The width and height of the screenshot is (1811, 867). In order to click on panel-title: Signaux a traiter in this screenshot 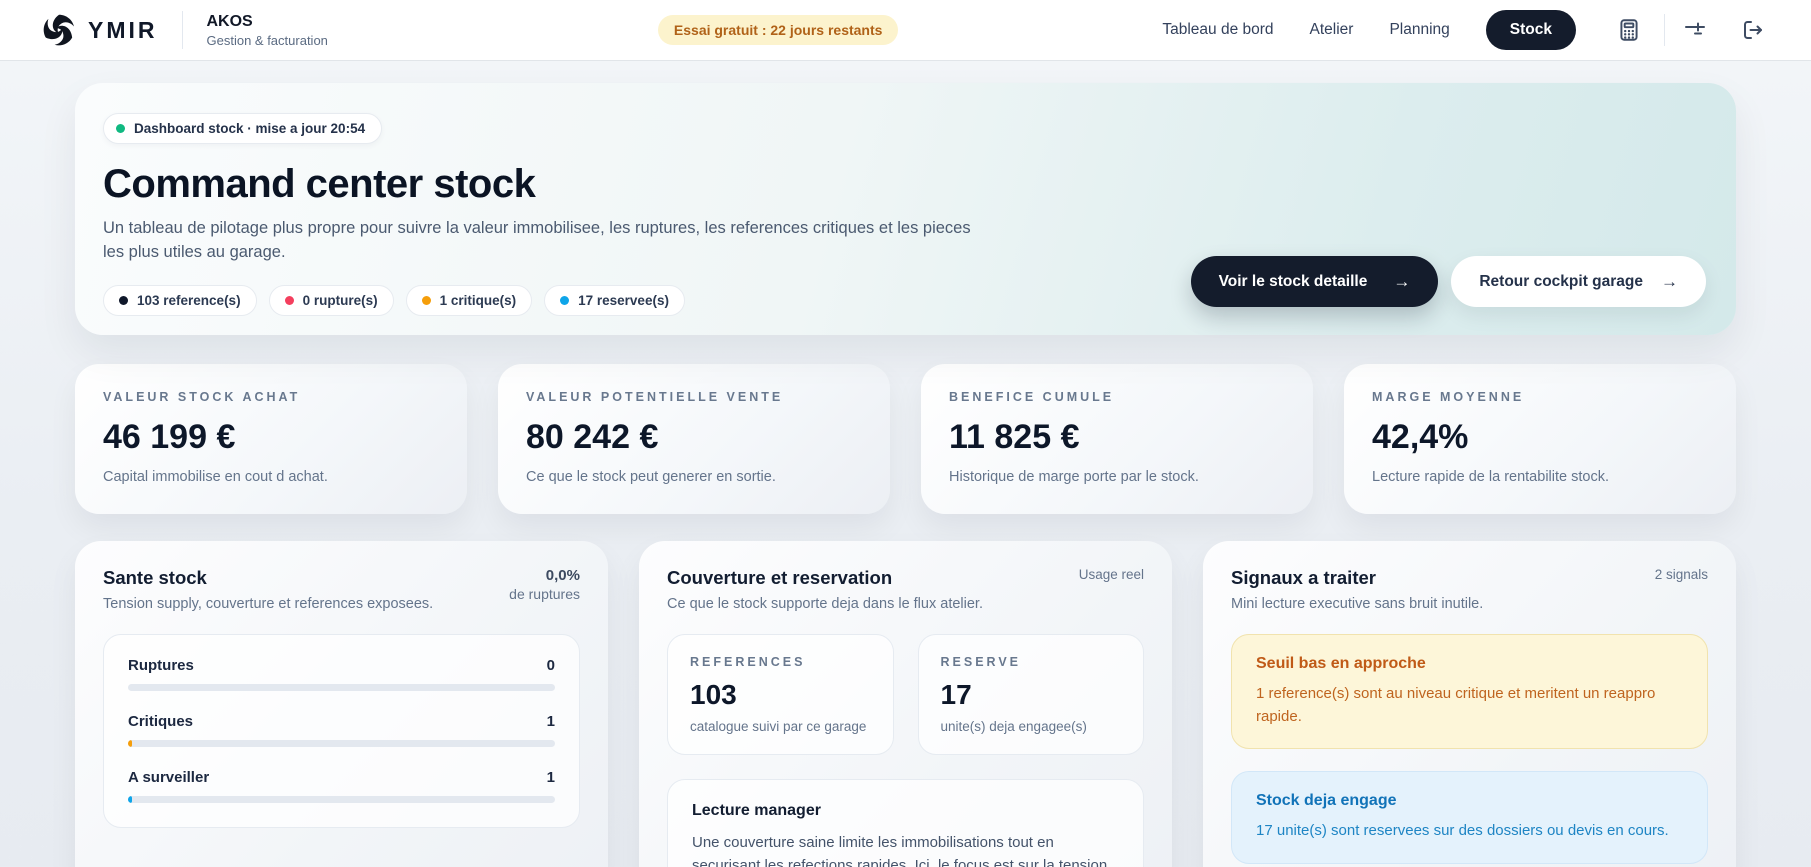, I will do `click(1303, 577)`.